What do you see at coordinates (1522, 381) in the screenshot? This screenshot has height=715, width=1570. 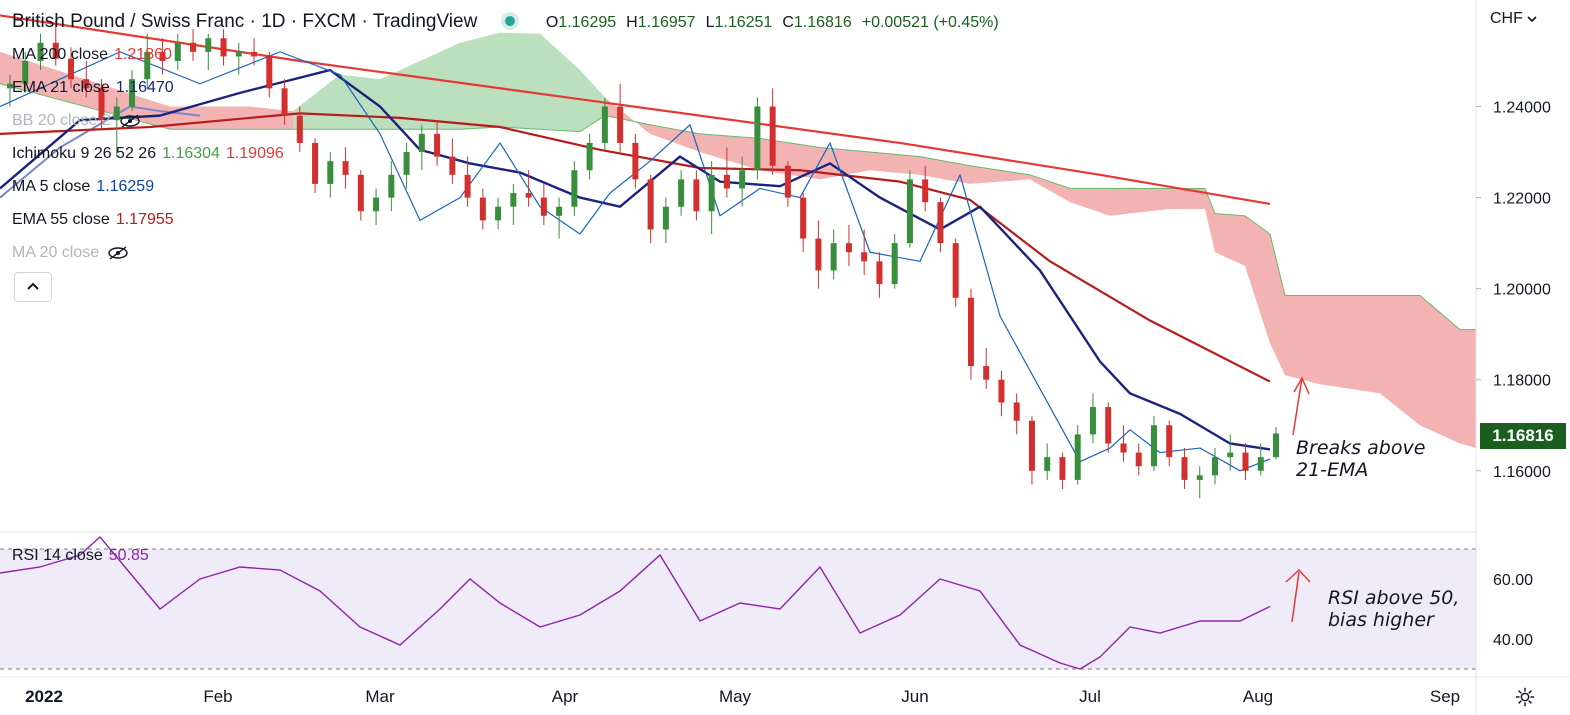 I see `price-tick-label: 1.18000` at bounding box center [1522, 381].